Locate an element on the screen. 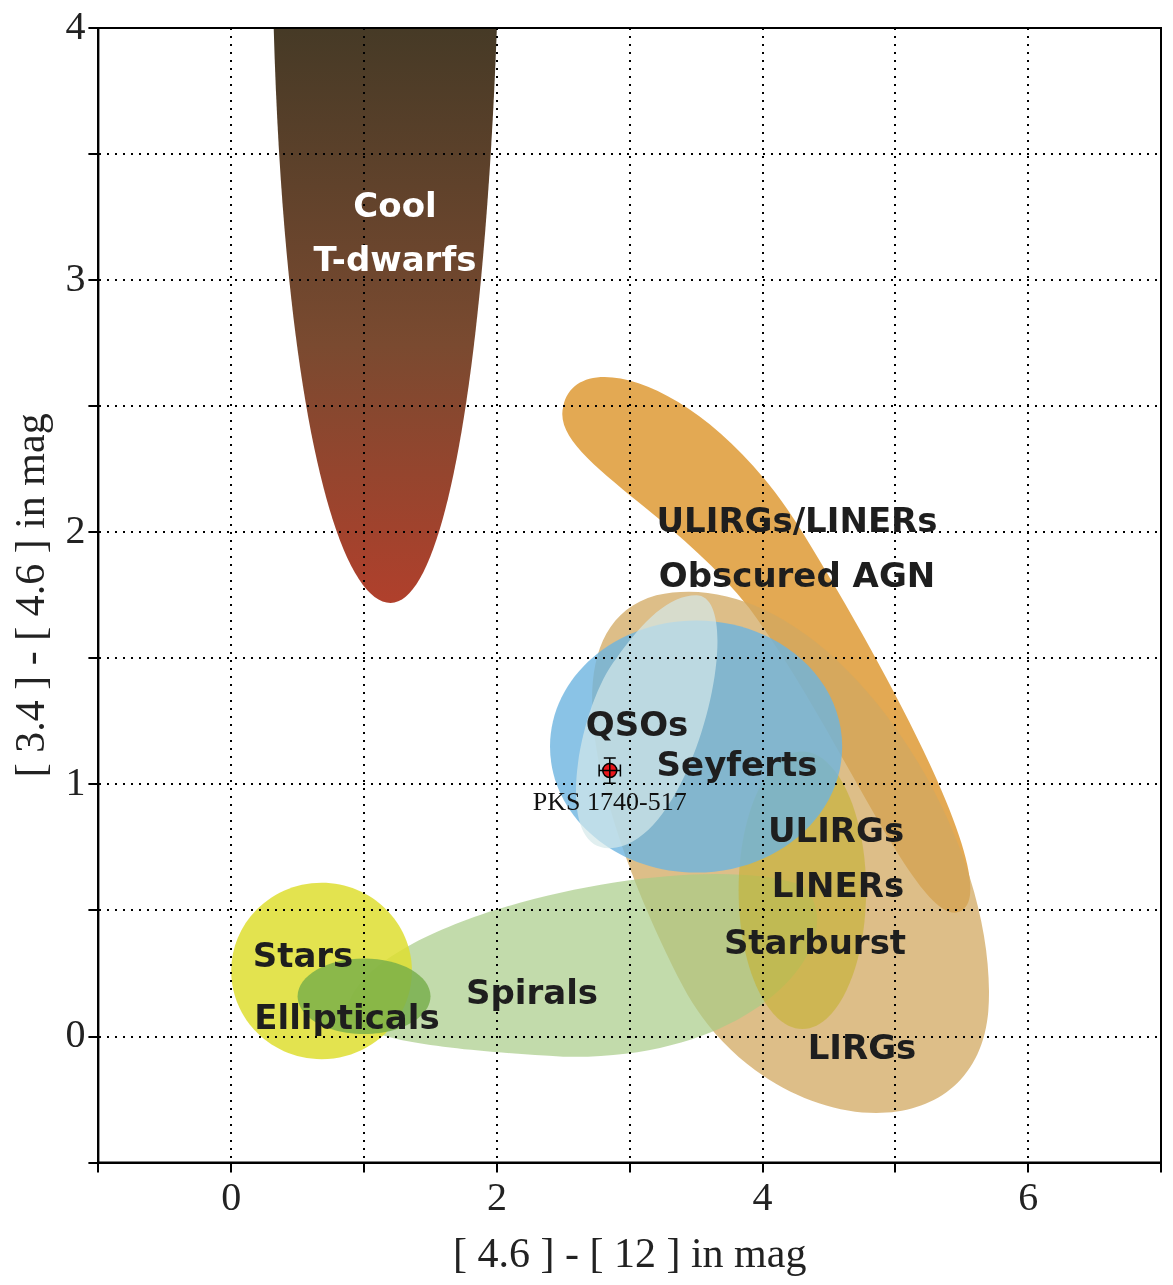  x-tick-label: 4 is located at coordinates (762, 1197).